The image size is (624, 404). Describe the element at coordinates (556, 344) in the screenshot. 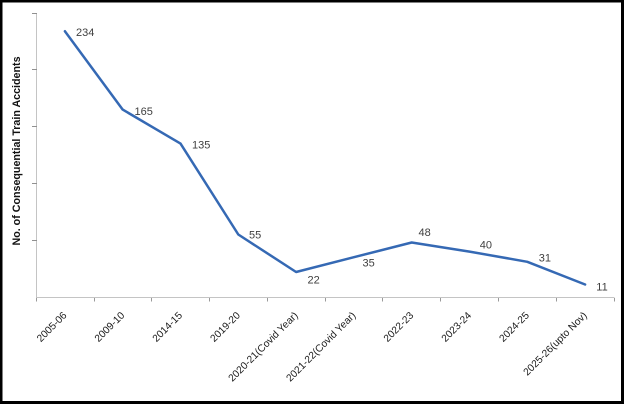

I see `svg-text: 2025-26(upto Nov)` at that location.